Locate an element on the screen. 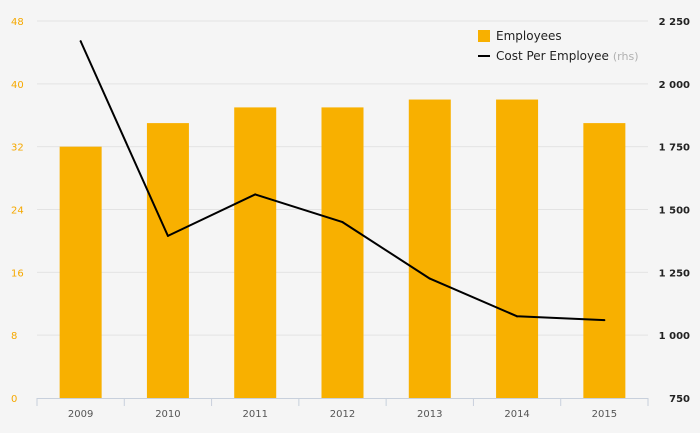 Image resolution: width=700 pixels, height=433 pixels. right-tick-label: 1 500 is located at coordinates (674, 211).